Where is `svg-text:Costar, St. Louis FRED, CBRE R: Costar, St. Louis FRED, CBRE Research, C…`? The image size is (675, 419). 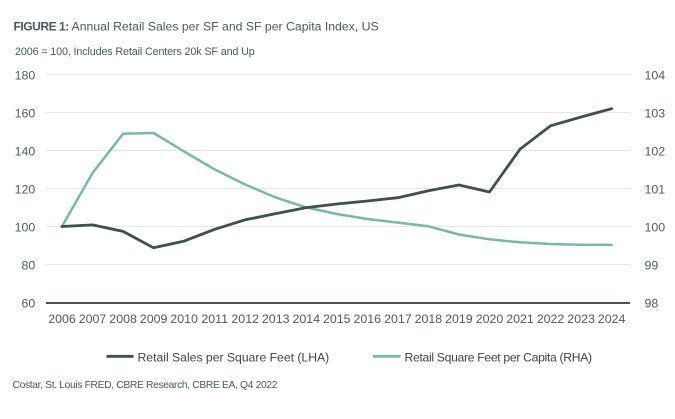
svg-text:Costar, St. Louis FRED, CBRE R: Costar, St. Louis FRED, CBRE Research, C… is located at coordinates (145, 385).